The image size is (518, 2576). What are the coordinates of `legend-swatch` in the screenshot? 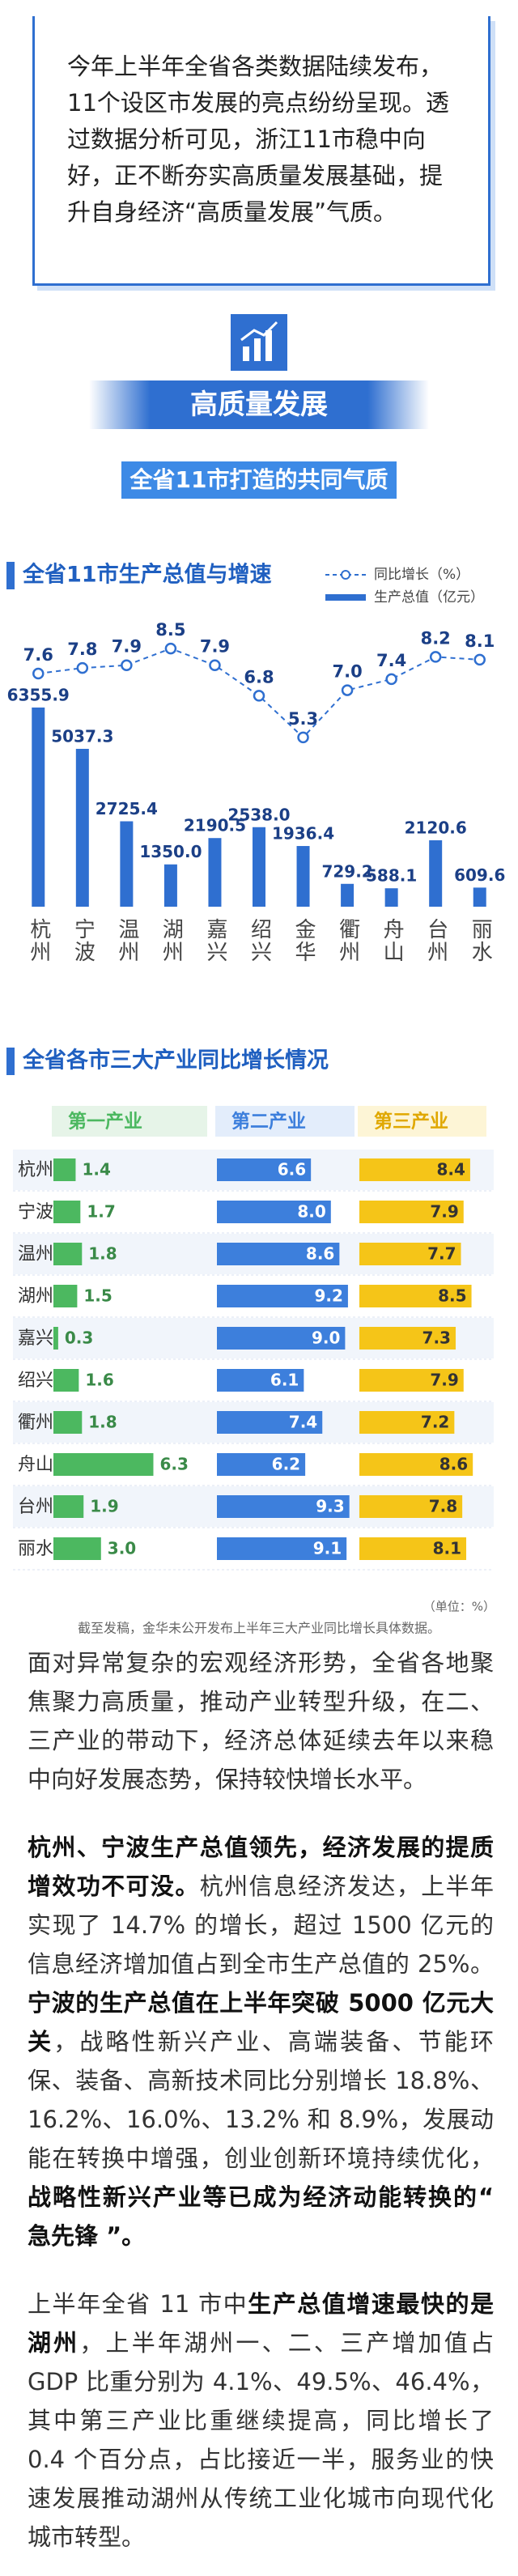 It's located at (345, 597).